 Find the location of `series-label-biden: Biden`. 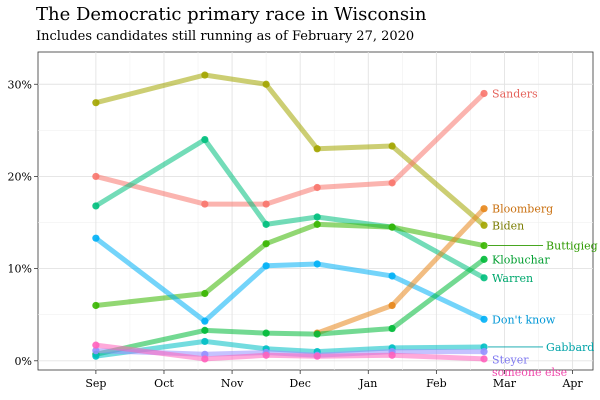

series-label-biden: Biden is located at coordinates (508, 225).